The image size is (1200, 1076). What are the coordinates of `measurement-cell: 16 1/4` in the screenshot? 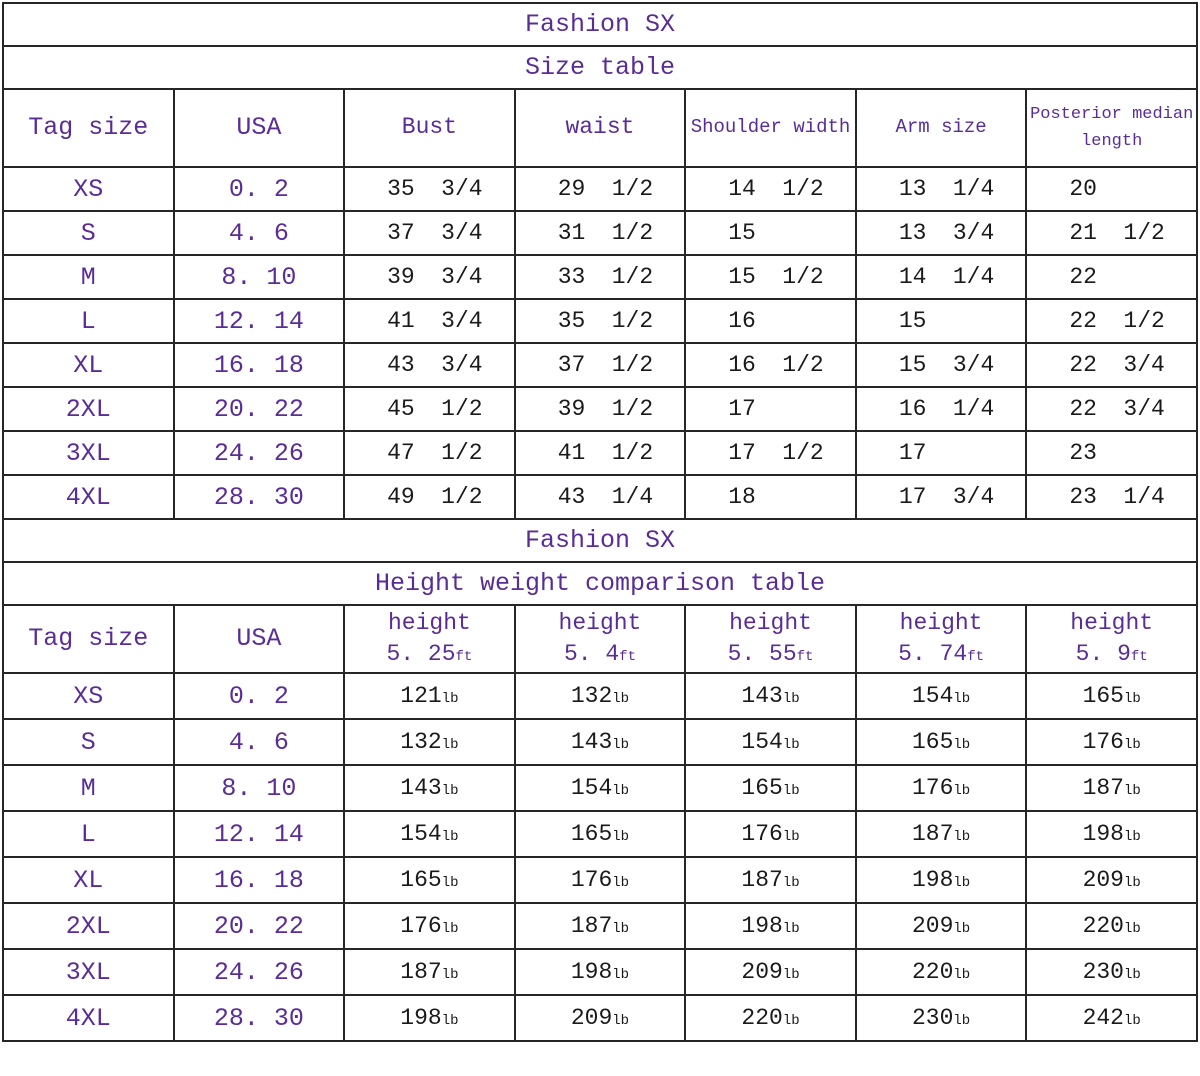 It's located at (941, 409).